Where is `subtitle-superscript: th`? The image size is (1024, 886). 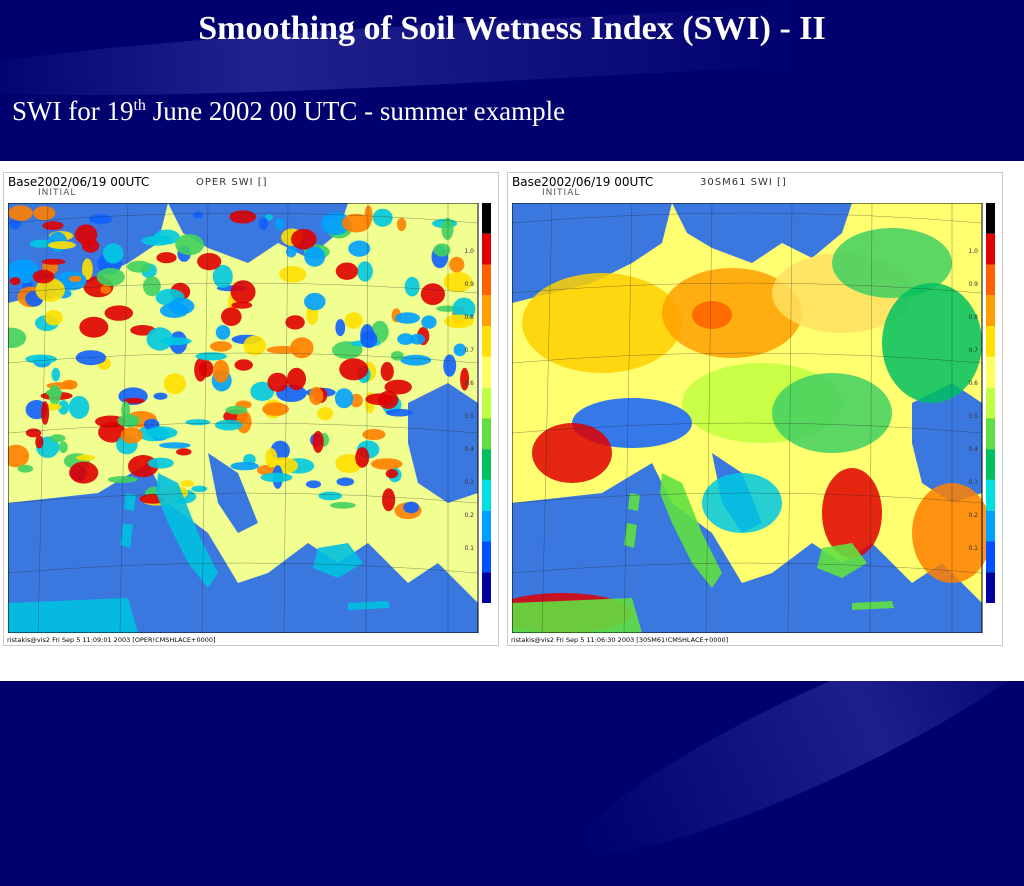
subtitle-superscript: th is located at coordinates (139, 105).